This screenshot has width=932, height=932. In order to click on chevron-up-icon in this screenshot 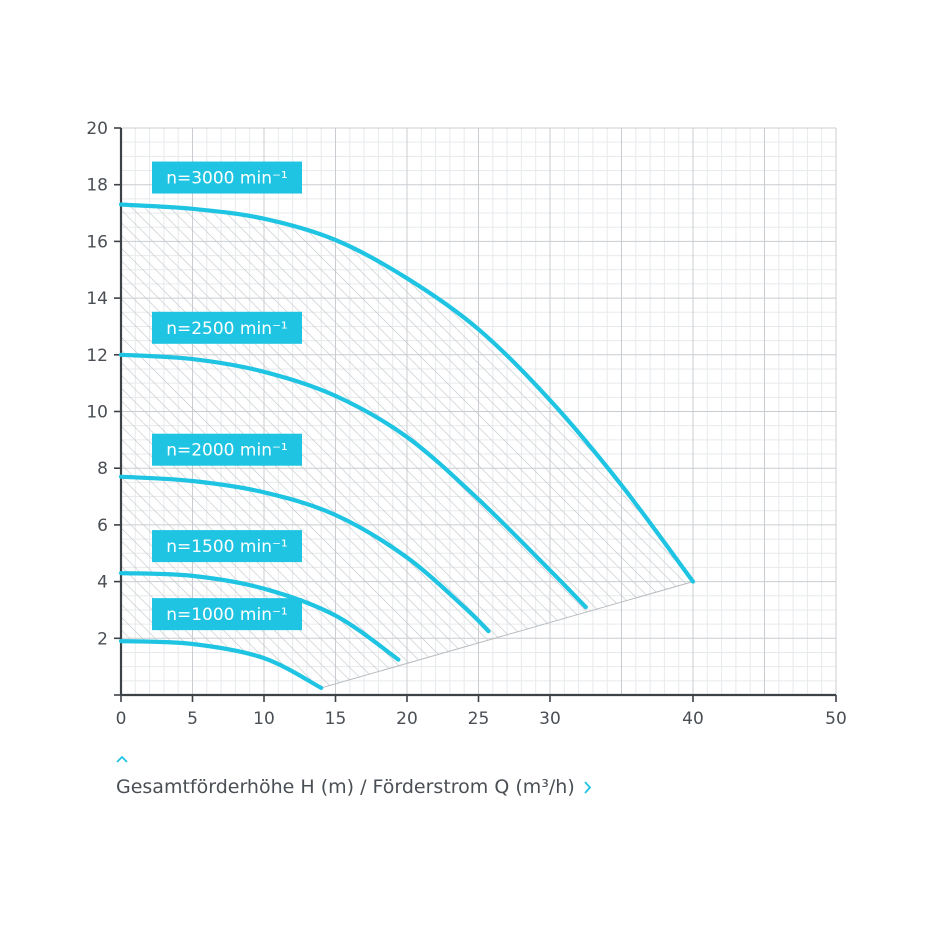, I will do `click(122, 758)`.